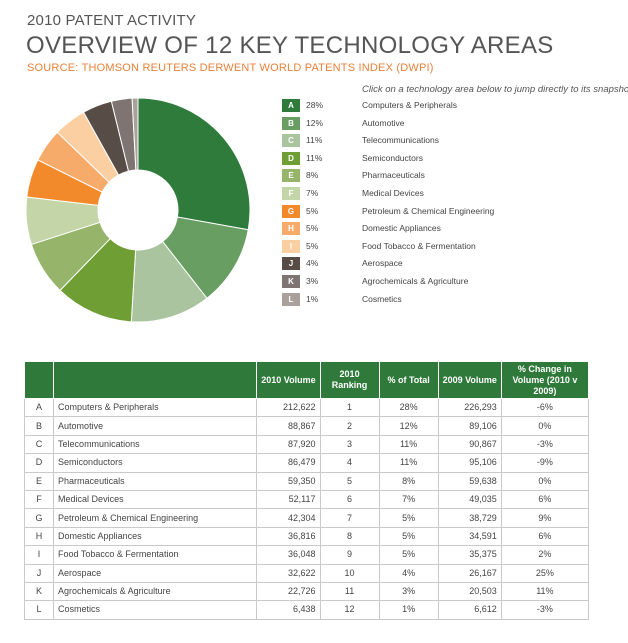 The width and height of the screenshot is (628, 643). I want to click on cell-vol2009: 38,729, so click(469, 518).